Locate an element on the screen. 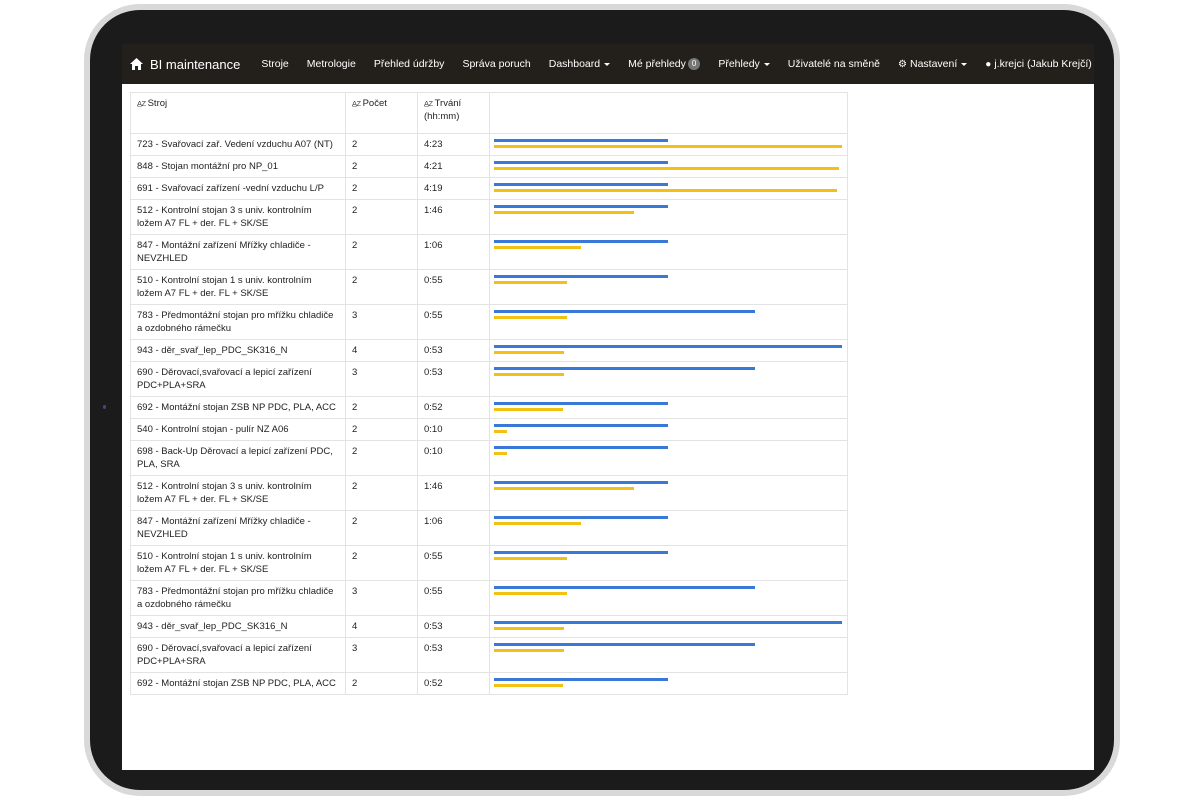 Image resolution: width=1200 pixels, height=800 pixels. nav-prehled-udrzby: Přehled údržby is located at coordinates (409, 64).